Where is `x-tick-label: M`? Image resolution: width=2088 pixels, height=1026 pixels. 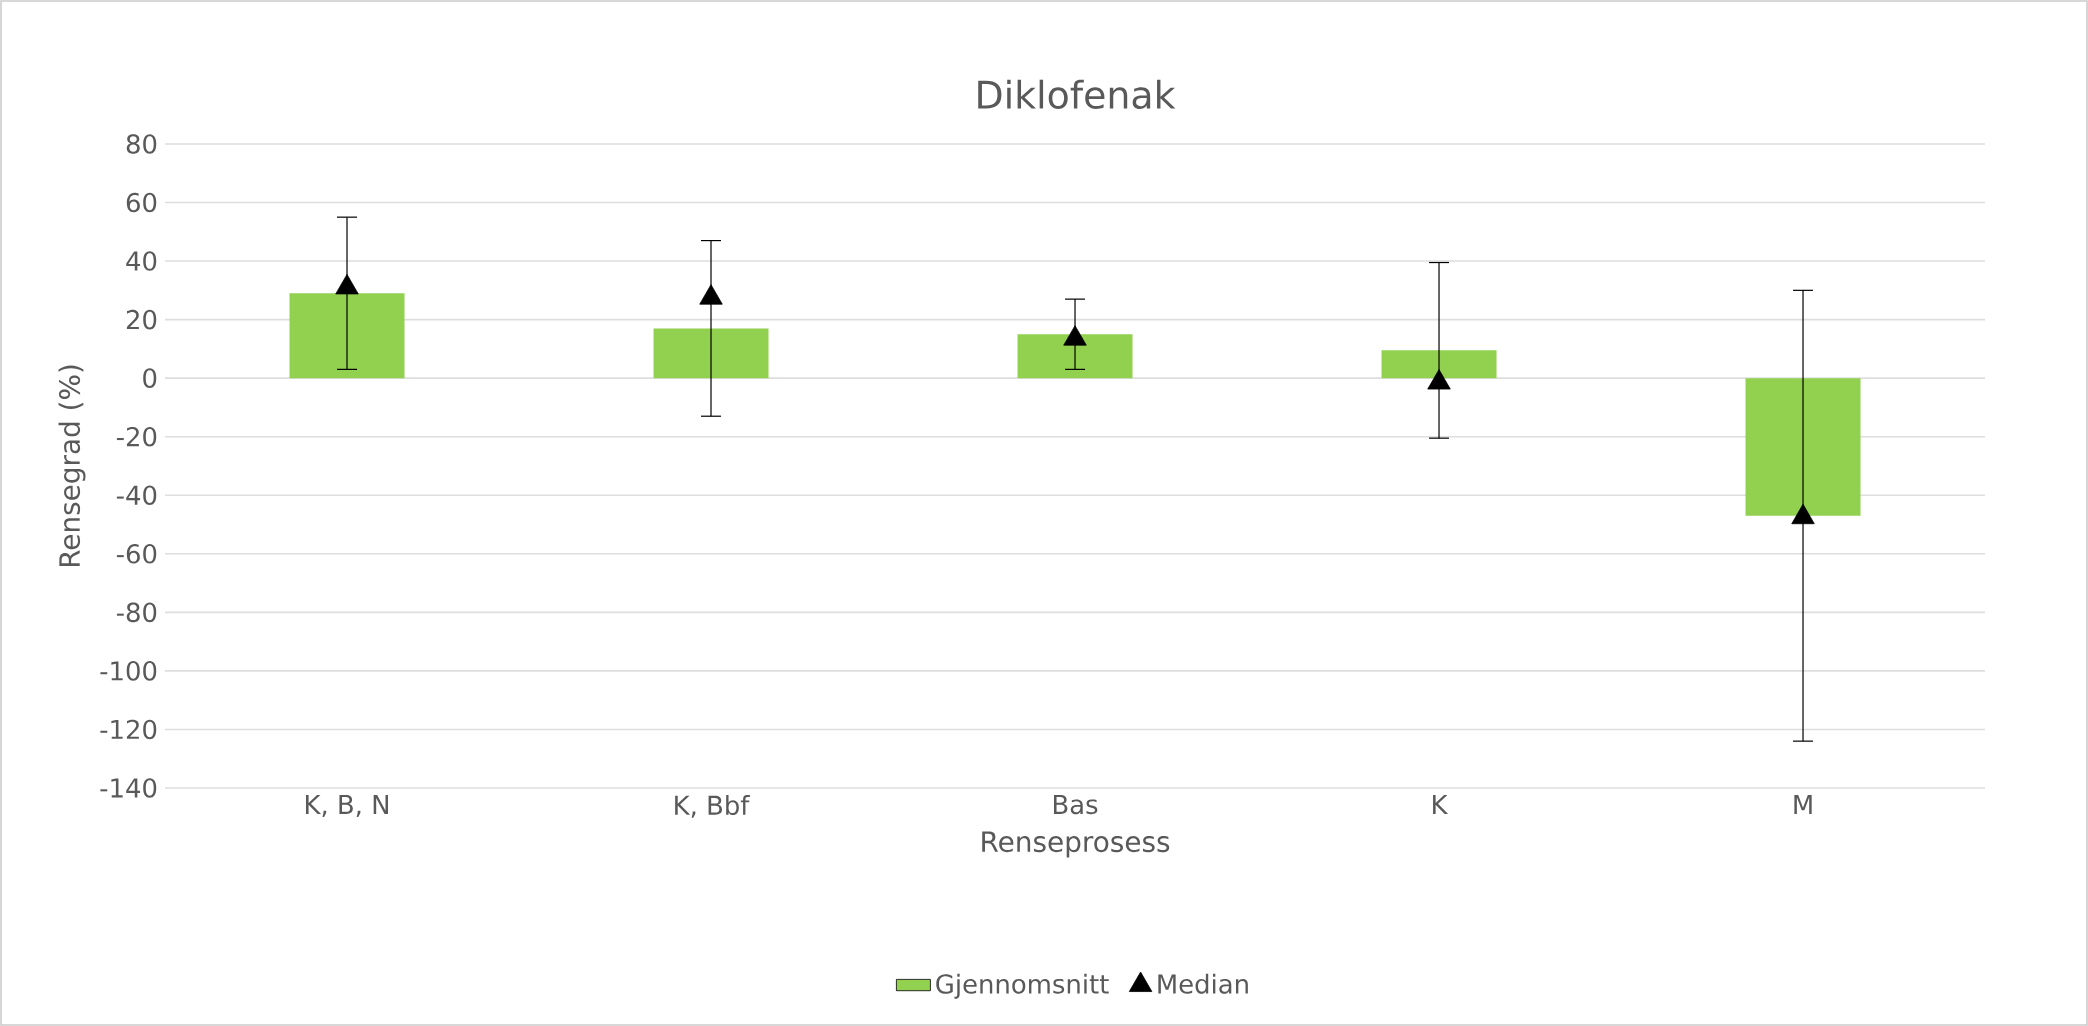
x-tick-label: M is located at coordinates (1803, 804).